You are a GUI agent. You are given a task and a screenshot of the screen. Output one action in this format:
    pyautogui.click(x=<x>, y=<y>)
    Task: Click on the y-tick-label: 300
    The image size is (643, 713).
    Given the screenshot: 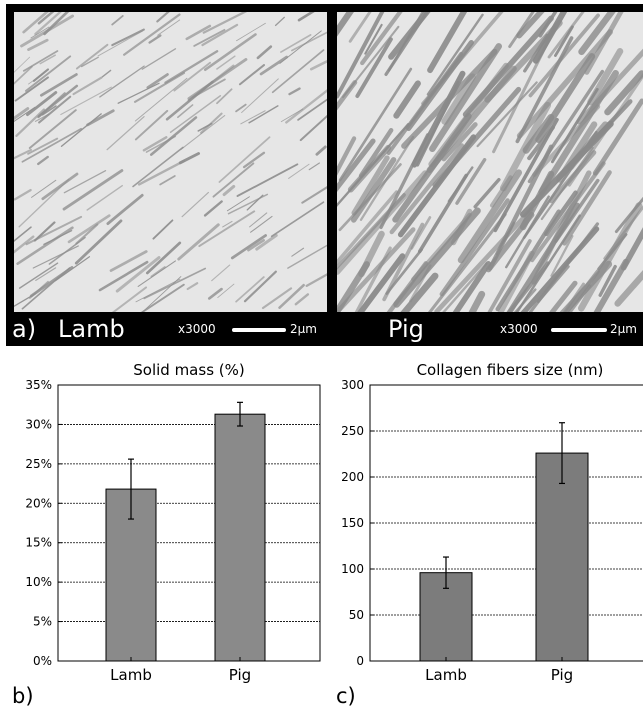 What is the action you would take?
    pyautogui.click(x=352, y=385)
    